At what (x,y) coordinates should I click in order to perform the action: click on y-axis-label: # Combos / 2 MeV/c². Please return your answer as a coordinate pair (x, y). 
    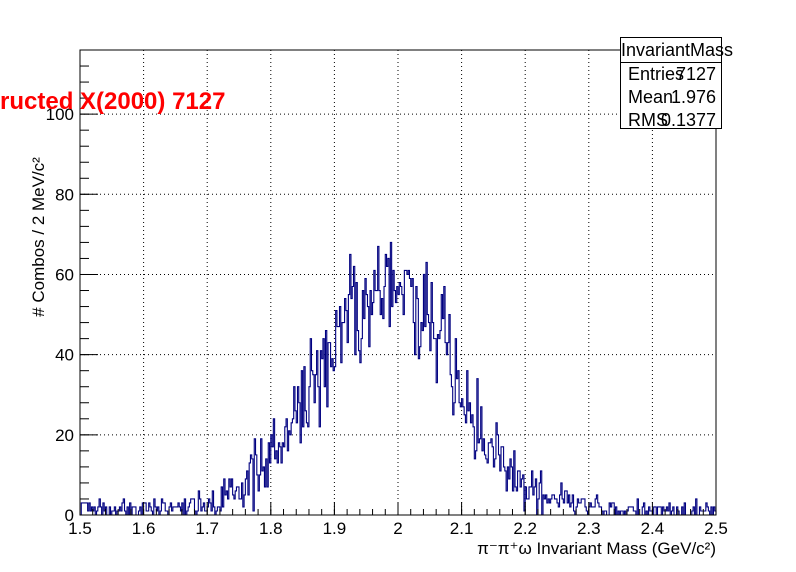
    Looking at the image, I should click on (38, 237).